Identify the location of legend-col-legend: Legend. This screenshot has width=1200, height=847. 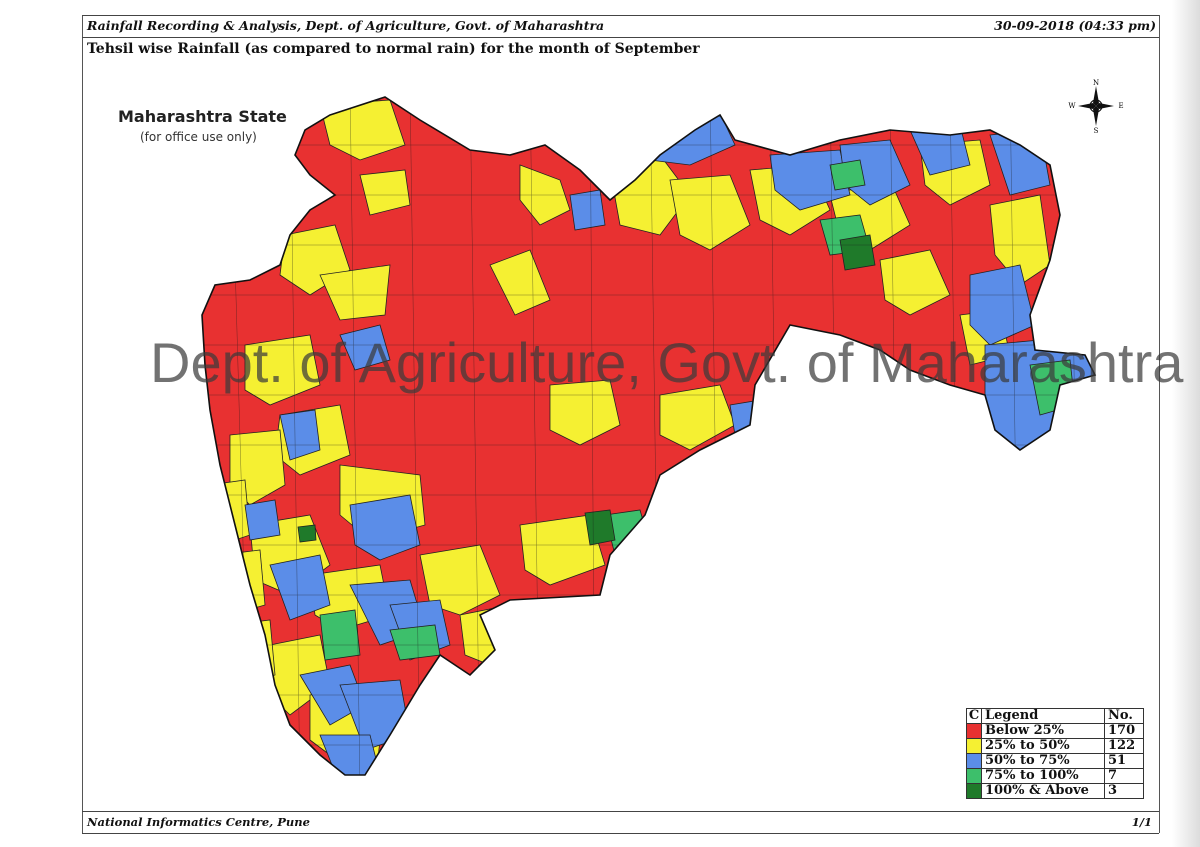
(1043, 716).